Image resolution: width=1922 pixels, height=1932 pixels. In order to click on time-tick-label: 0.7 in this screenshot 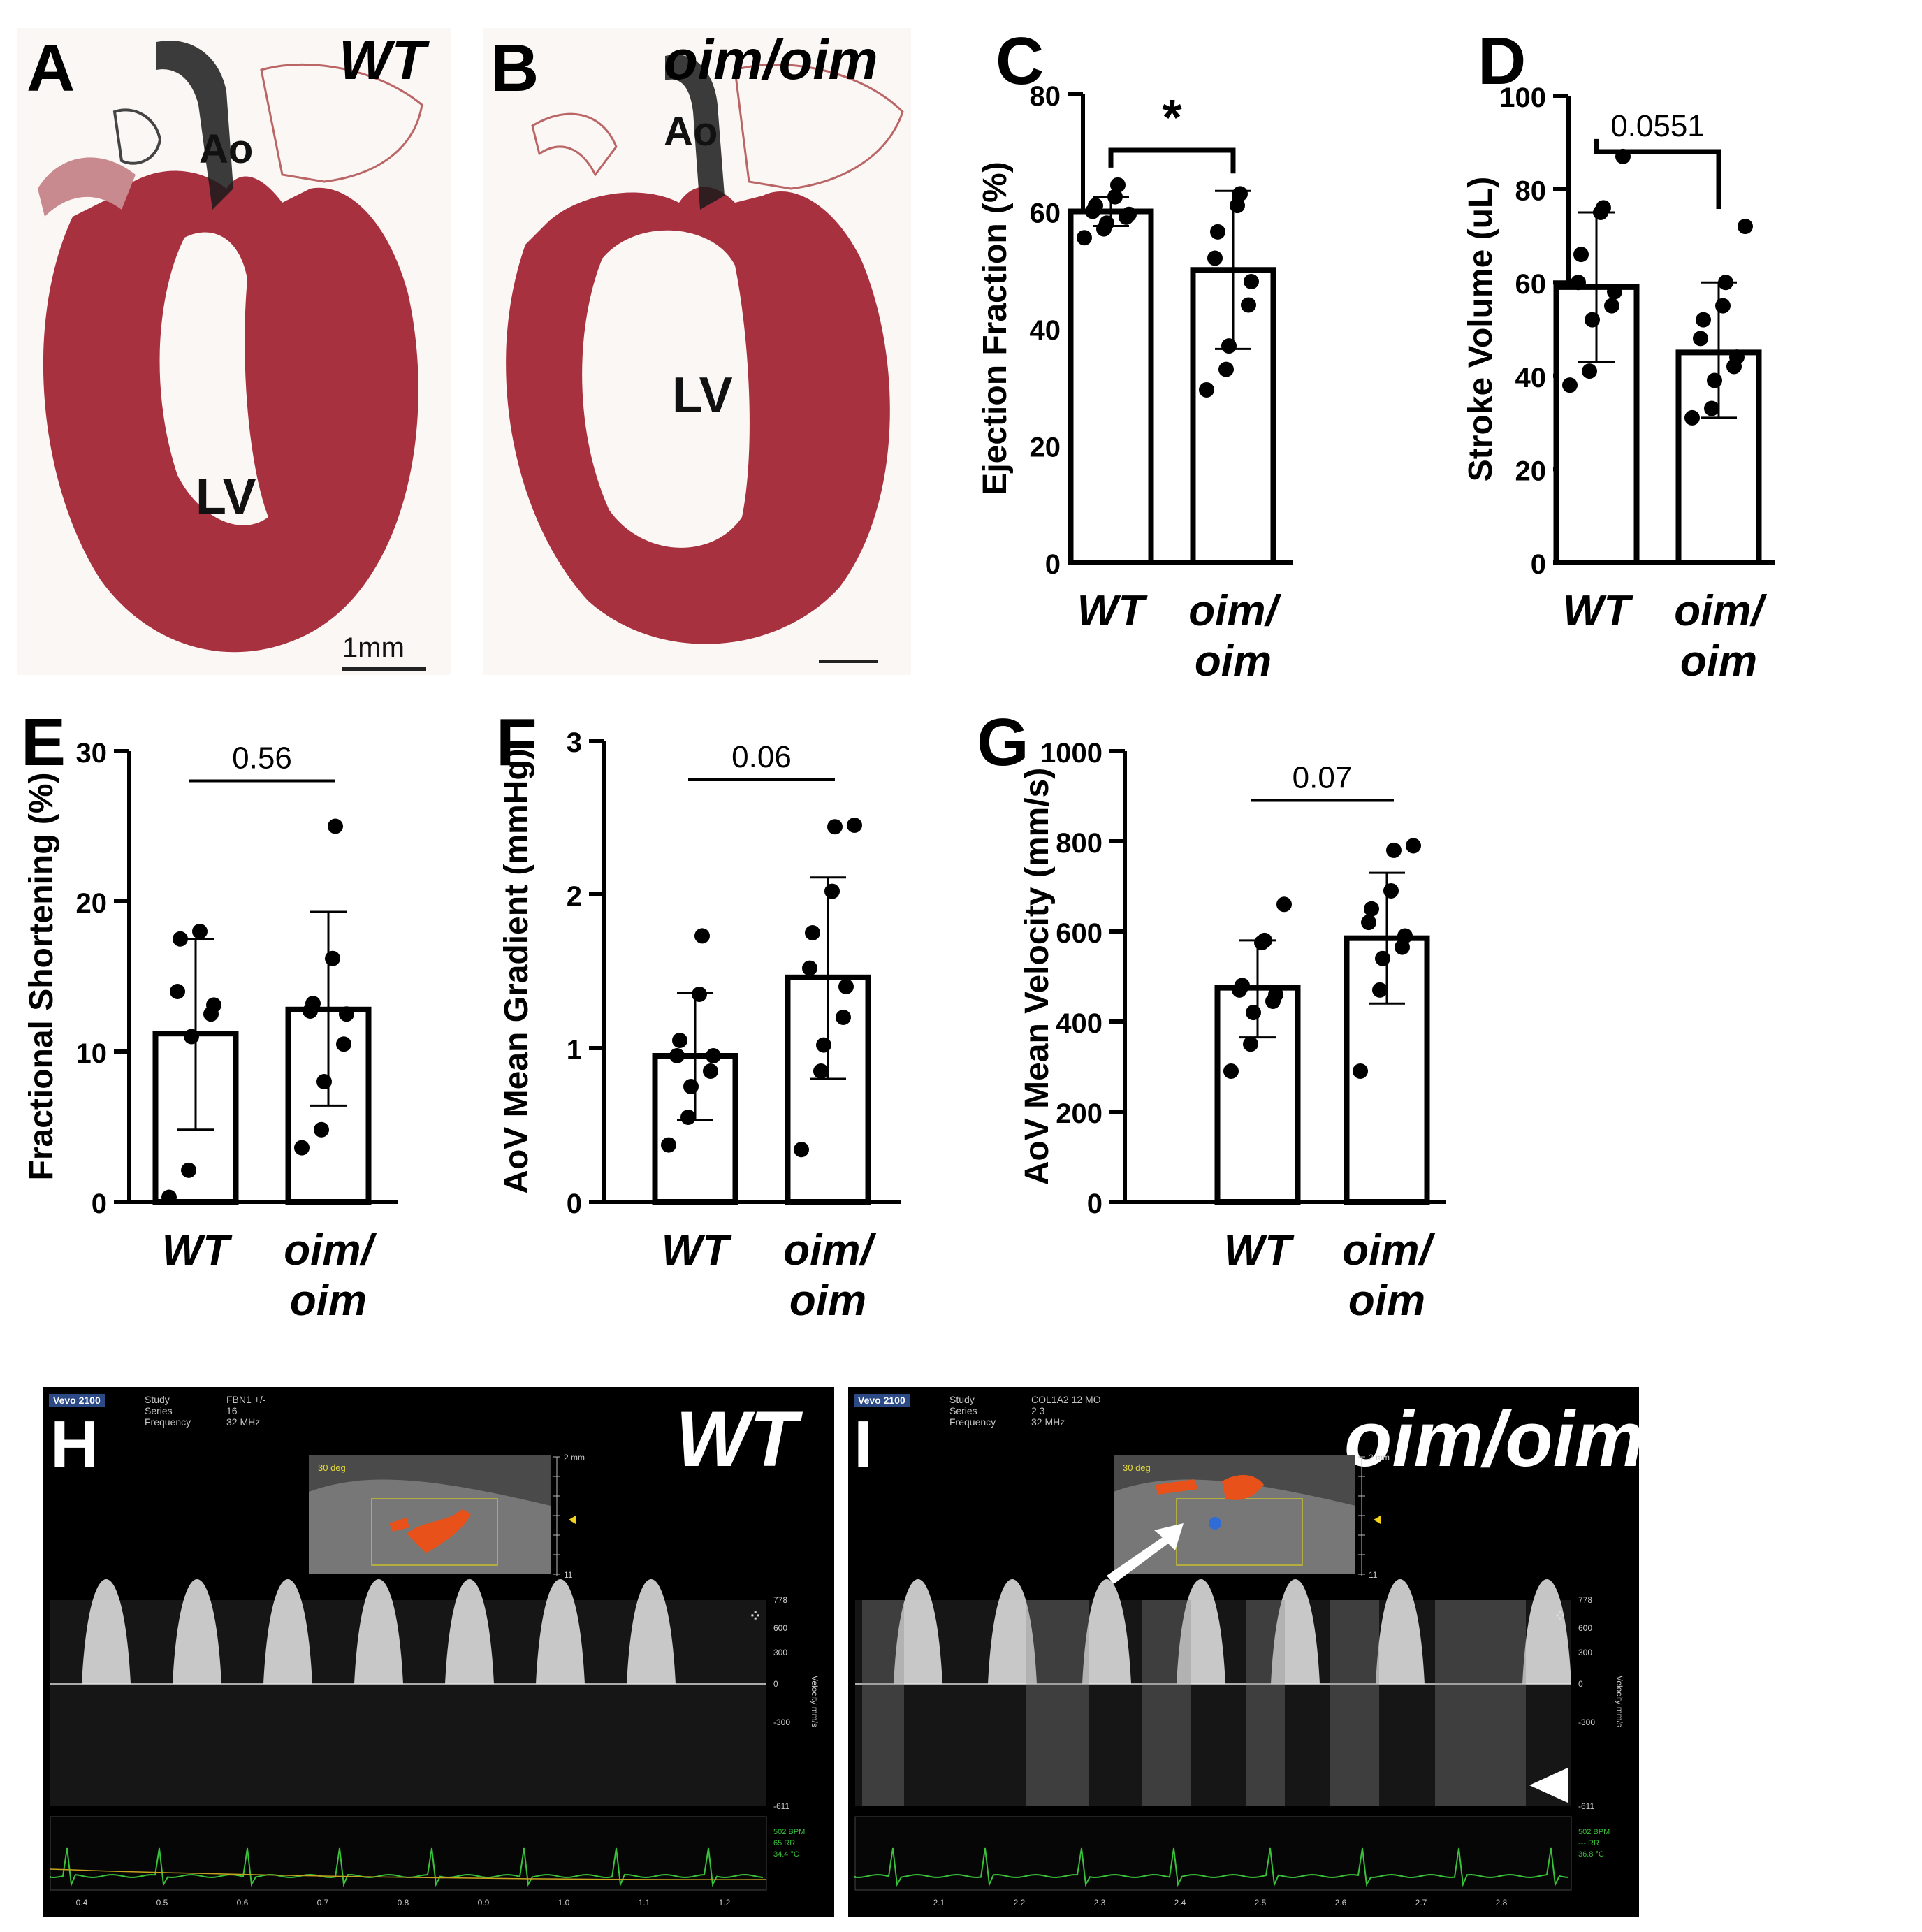, I will do `click(323, 1903)`.